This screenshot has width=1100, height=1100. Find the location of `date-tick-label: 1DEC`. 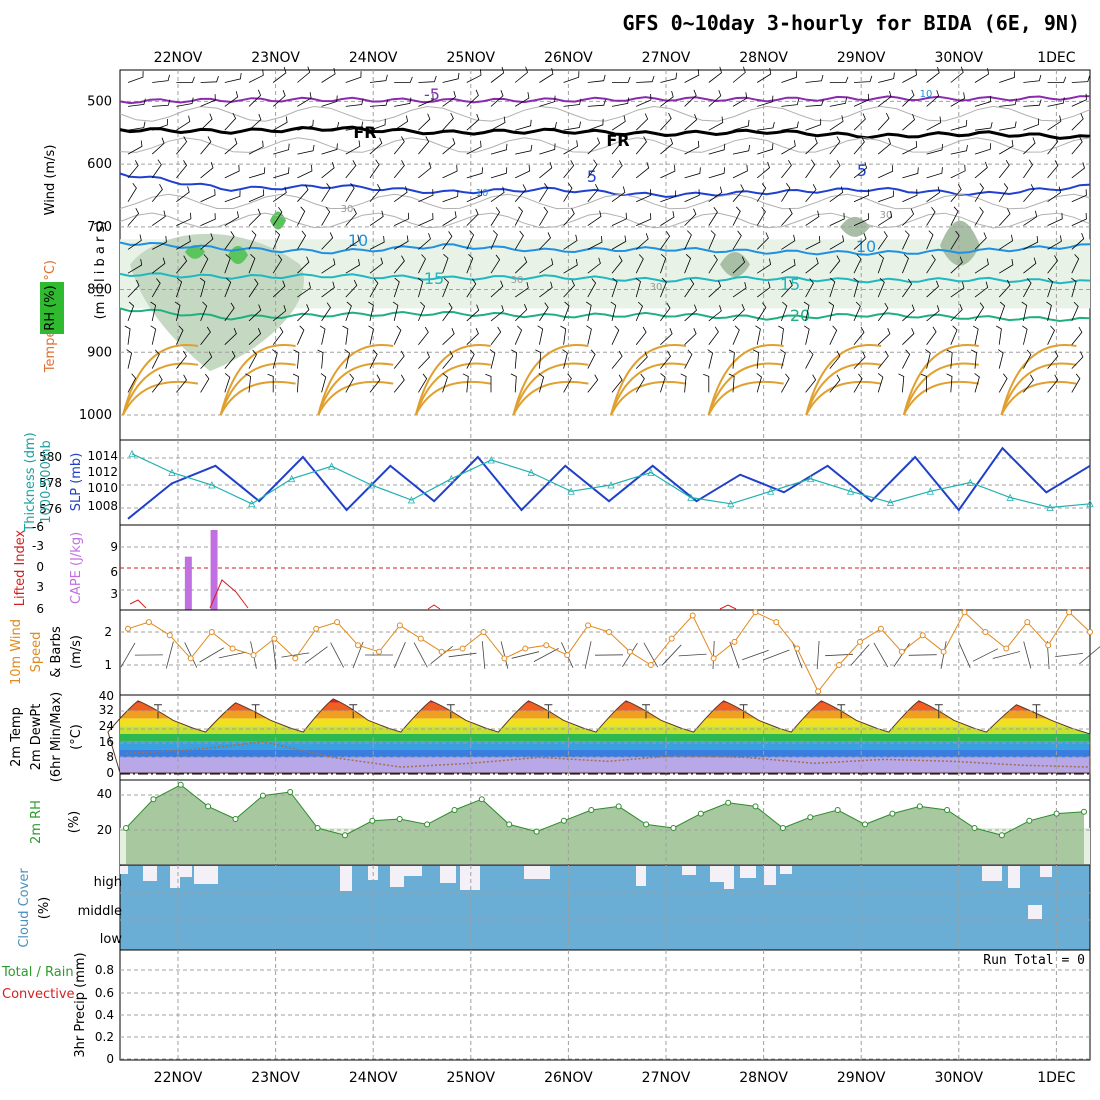

date-tick-label: 1DEC is located at coordinates (1056, 58).